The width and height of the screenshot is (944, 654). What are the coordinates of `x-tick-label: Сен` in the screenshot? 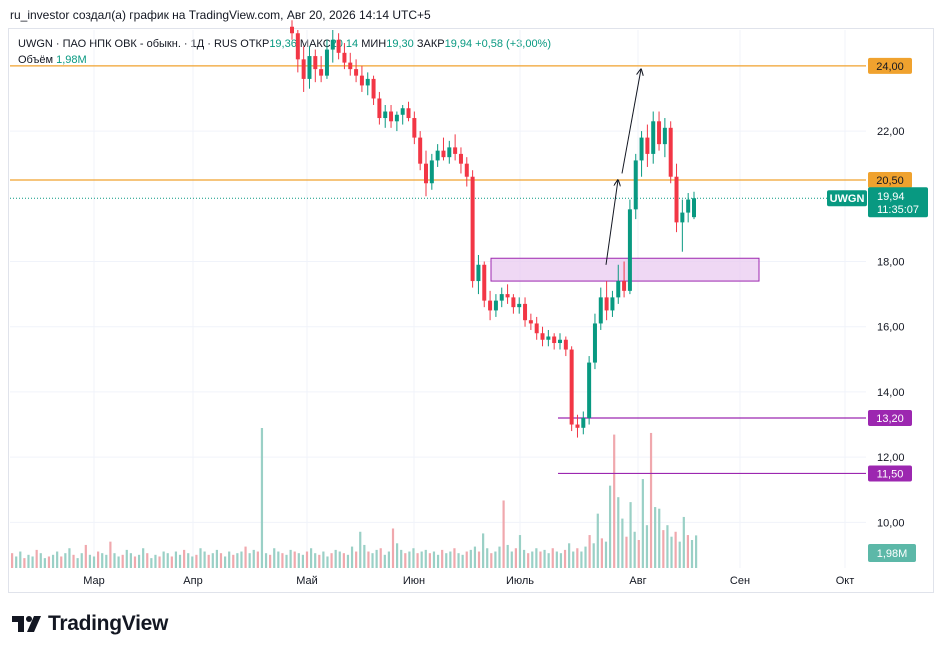 It's located at (740, 581).